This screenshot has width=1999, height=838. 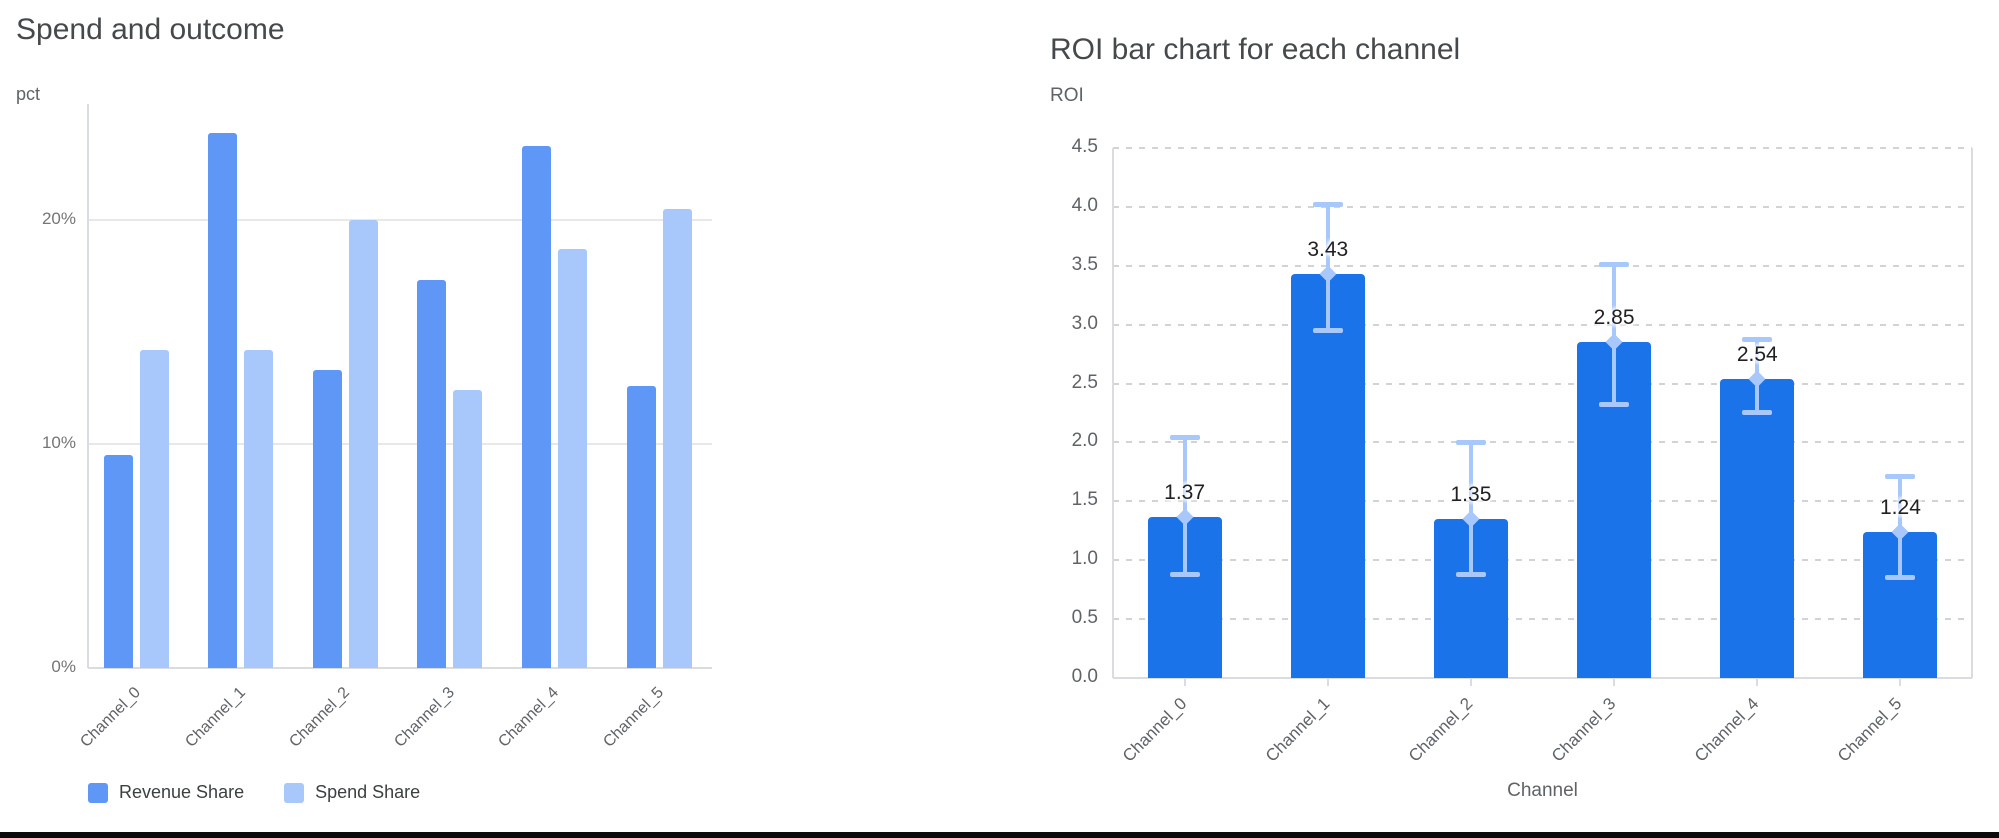 I want to click on bar-value-label: 1.35, so click(x=1471, y=494).